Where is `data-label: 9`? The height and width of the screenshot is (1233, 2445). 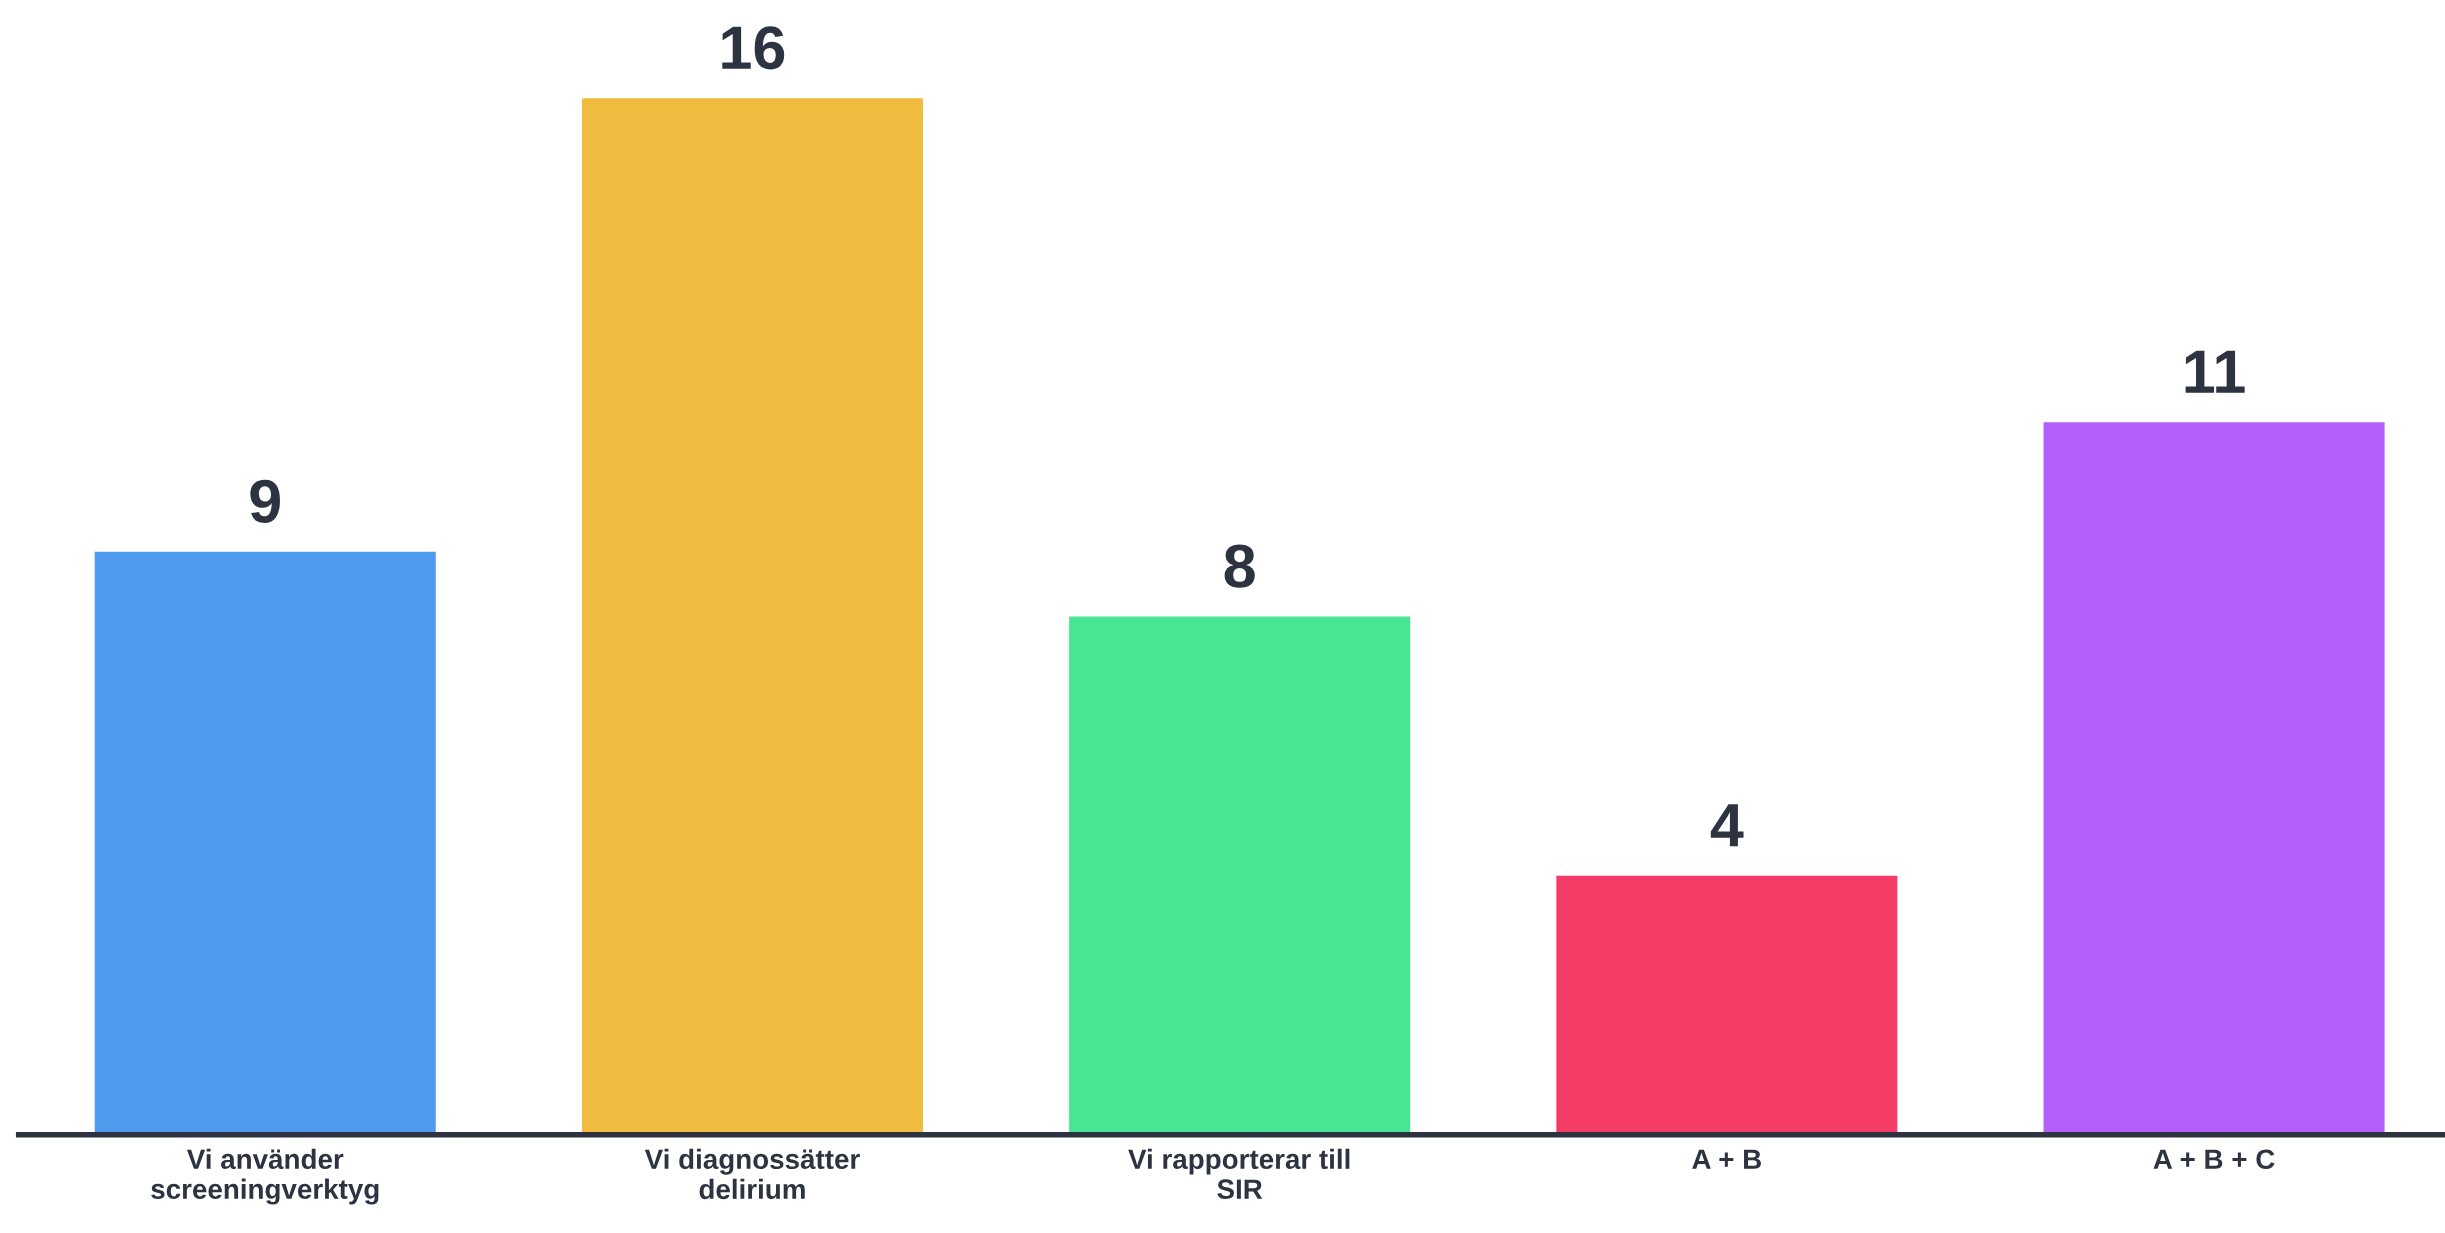
data-label: 9 is located at coordinates (265, 501).